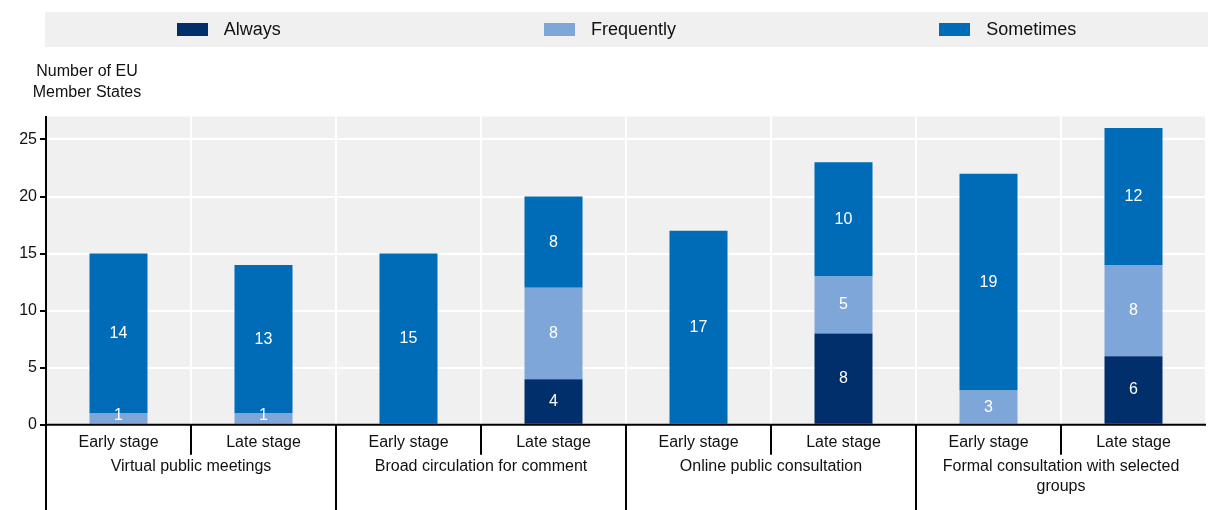 This screenshot has width=1208, height=510. Describe the element at coordinates (263, 338) in the screenshot. I see `data-label: 13` at that location.